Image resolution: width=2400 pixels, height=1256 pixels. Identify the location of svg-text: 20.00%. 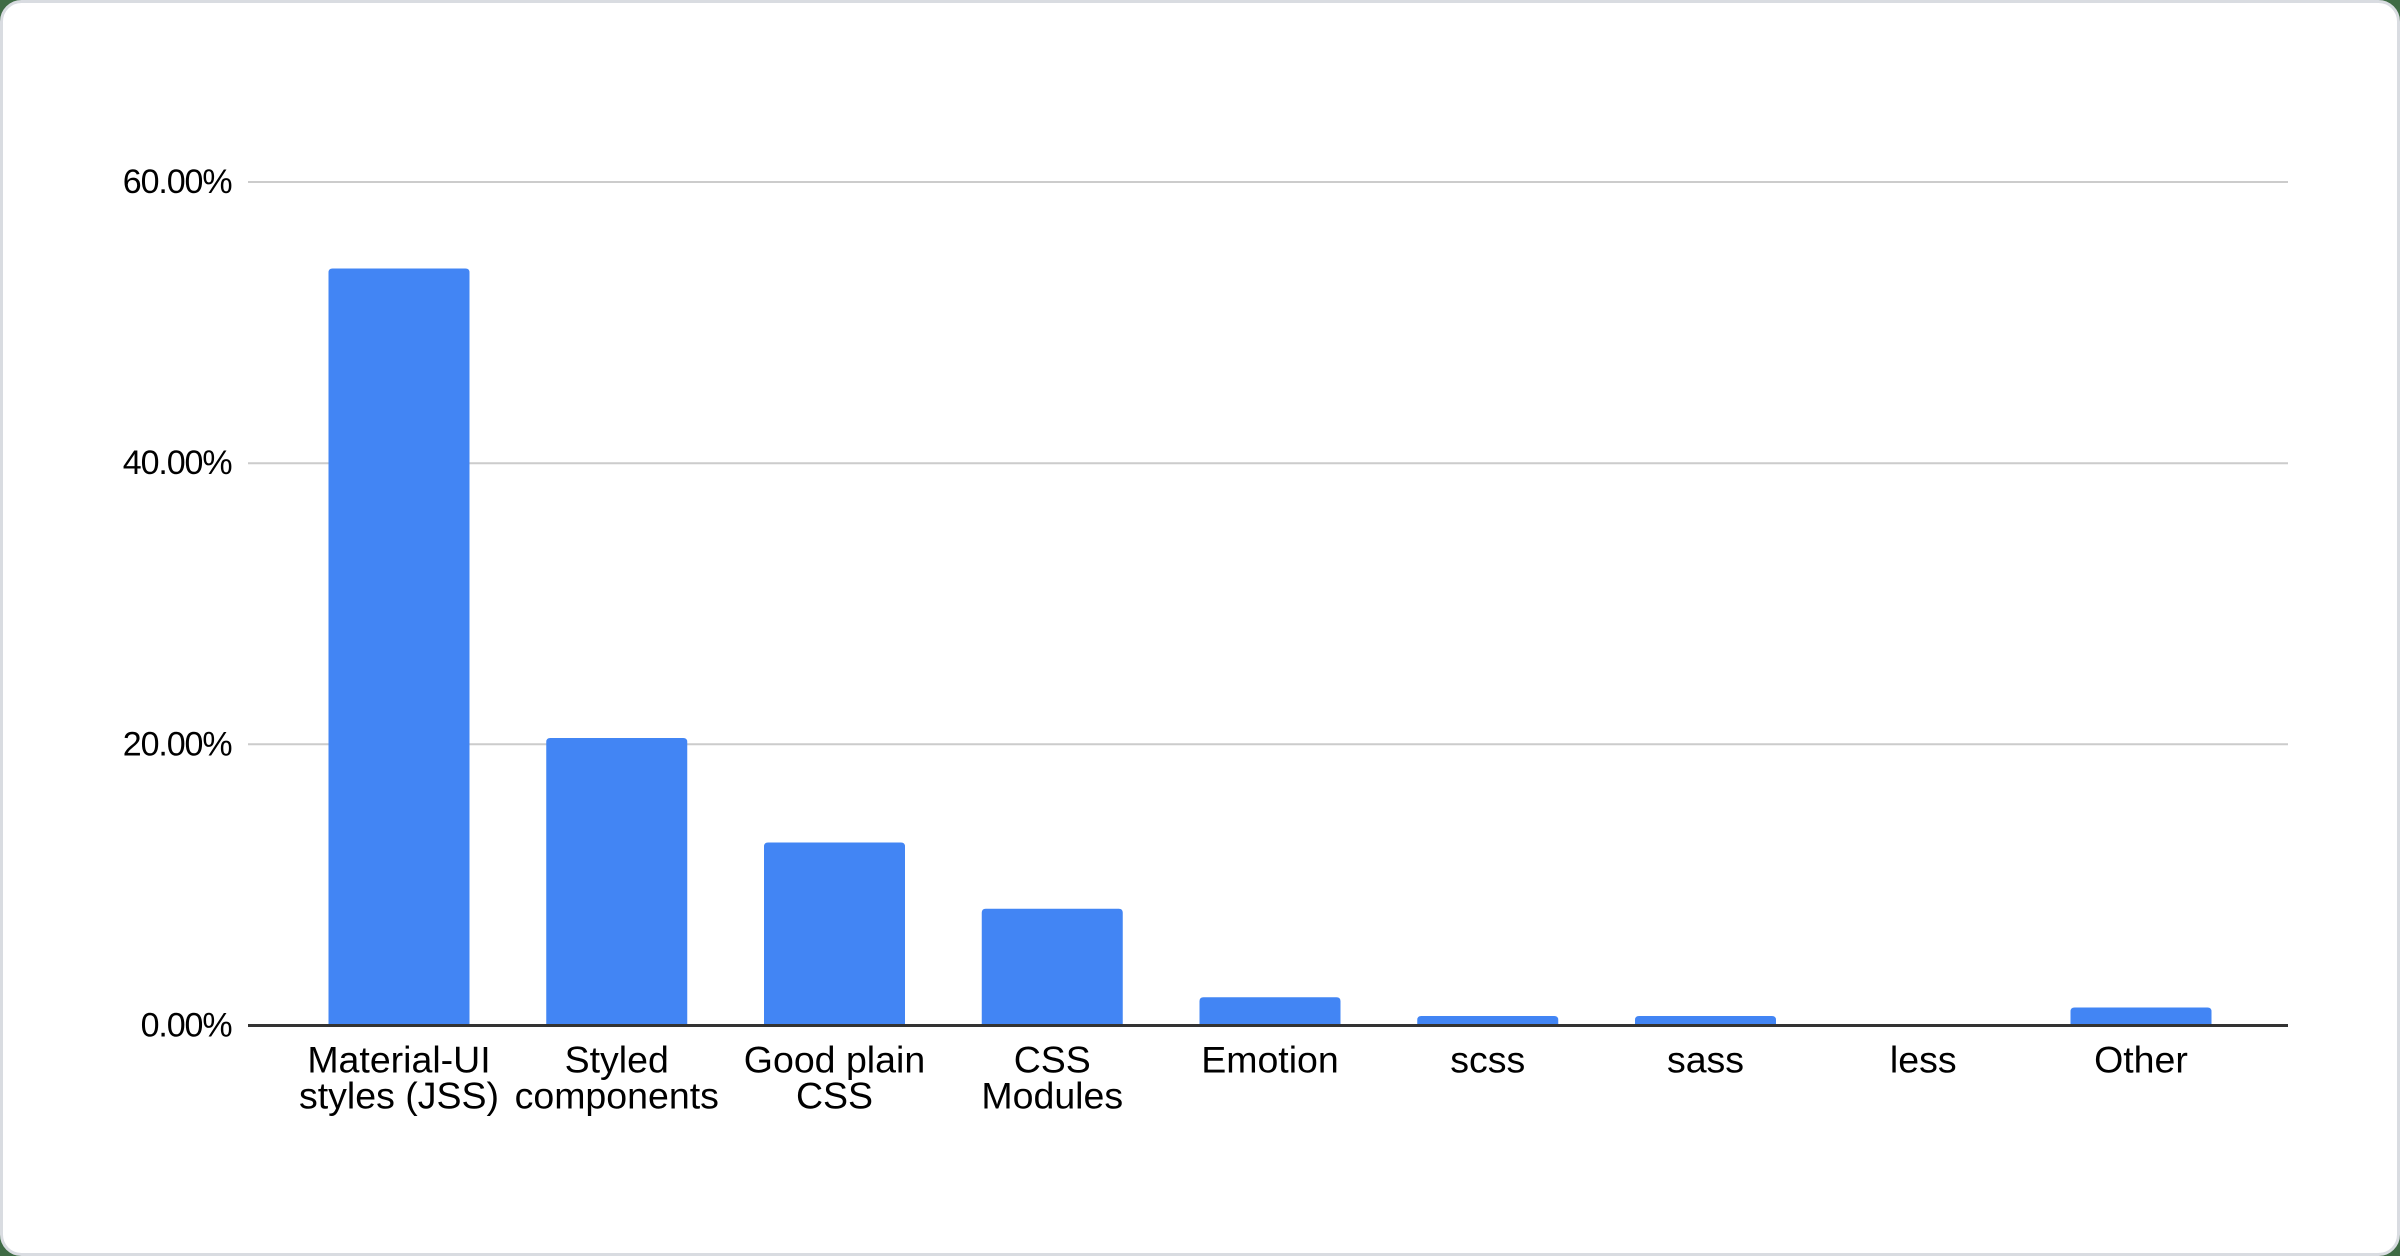
(178, 744).